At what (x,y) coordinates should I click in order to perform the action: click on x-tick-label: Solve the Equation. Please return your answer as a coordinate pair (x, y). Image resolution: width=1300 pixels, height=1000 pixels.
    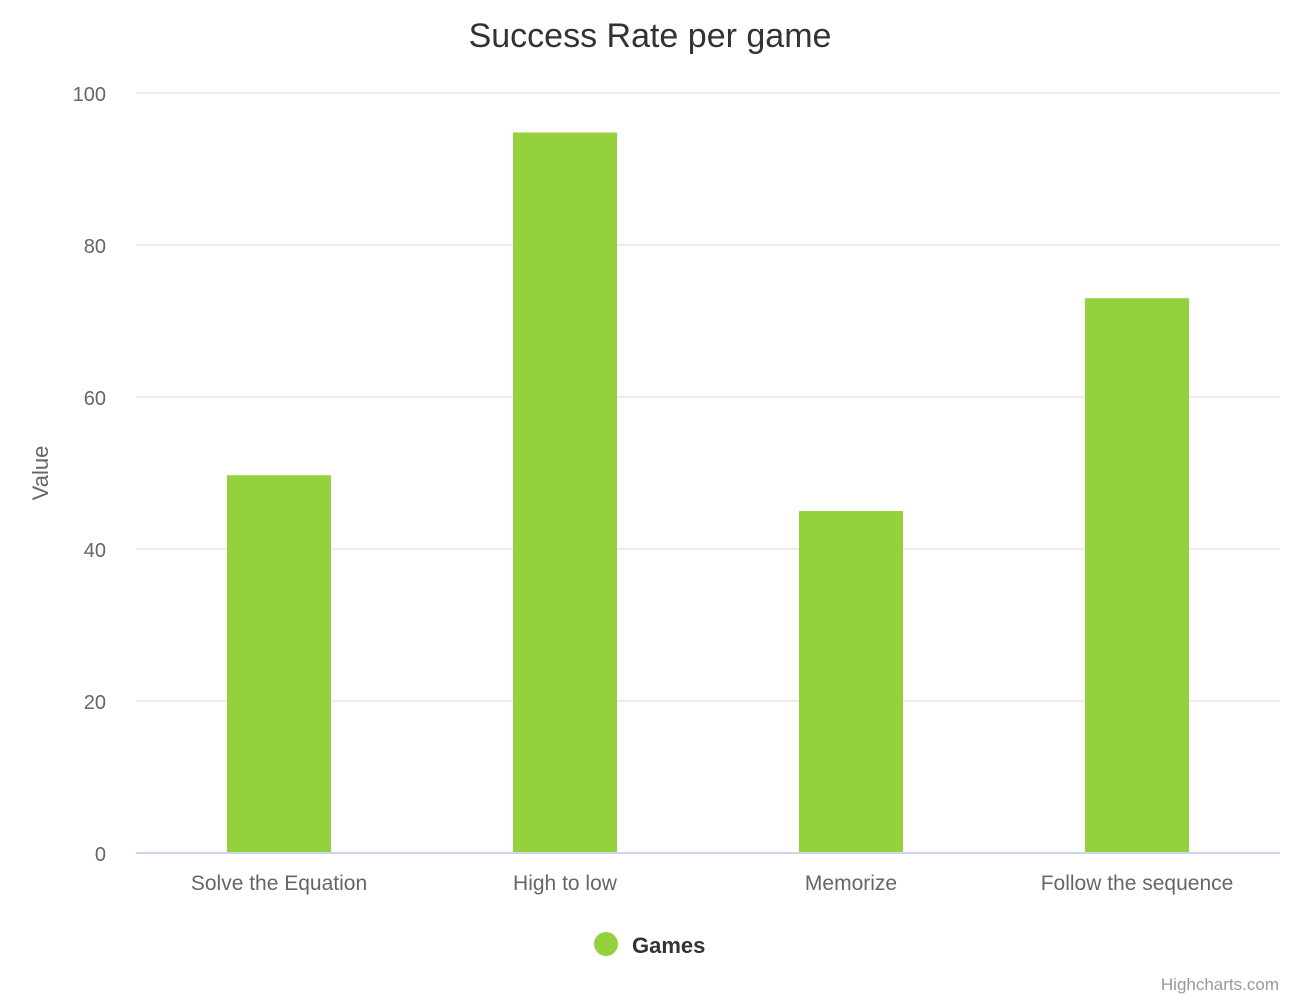
    Looking at the image, I should click on (279, 883).